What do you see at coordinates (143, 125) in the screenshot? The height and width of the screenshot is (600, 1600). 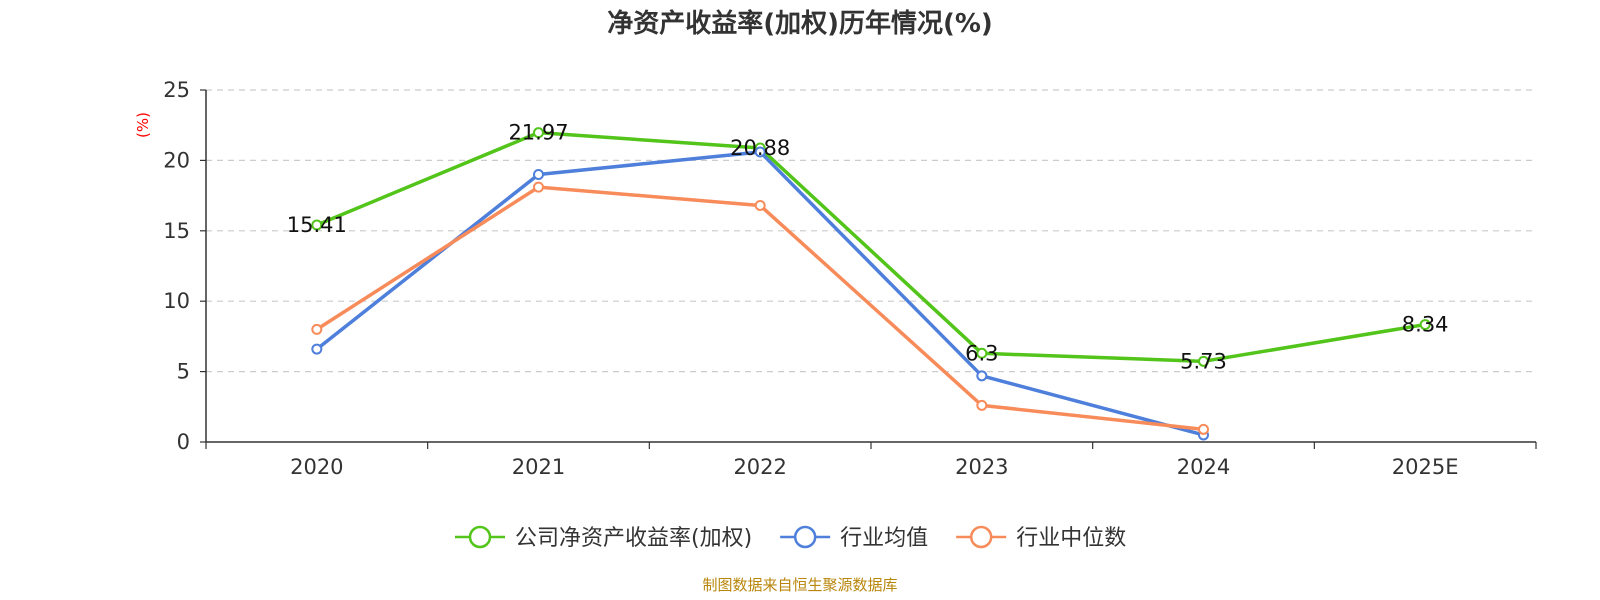 I see `y-axis-unit-label: (%)` at bounding box center [143, 125].